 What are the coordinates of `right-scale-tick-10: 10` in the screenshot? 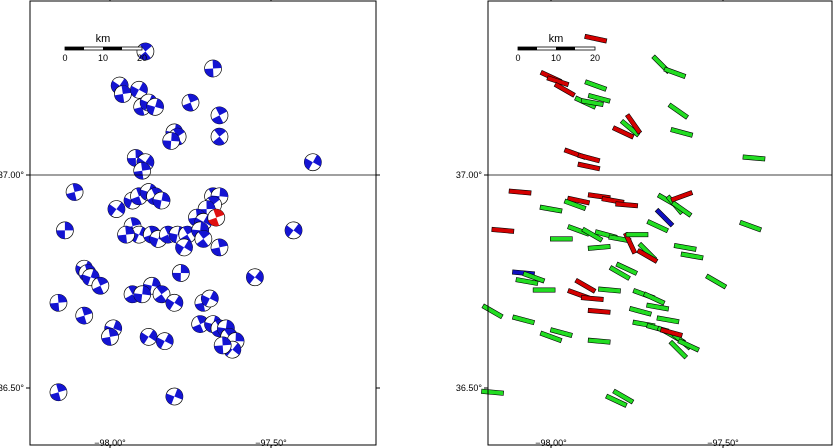 It's located at (556, 58).